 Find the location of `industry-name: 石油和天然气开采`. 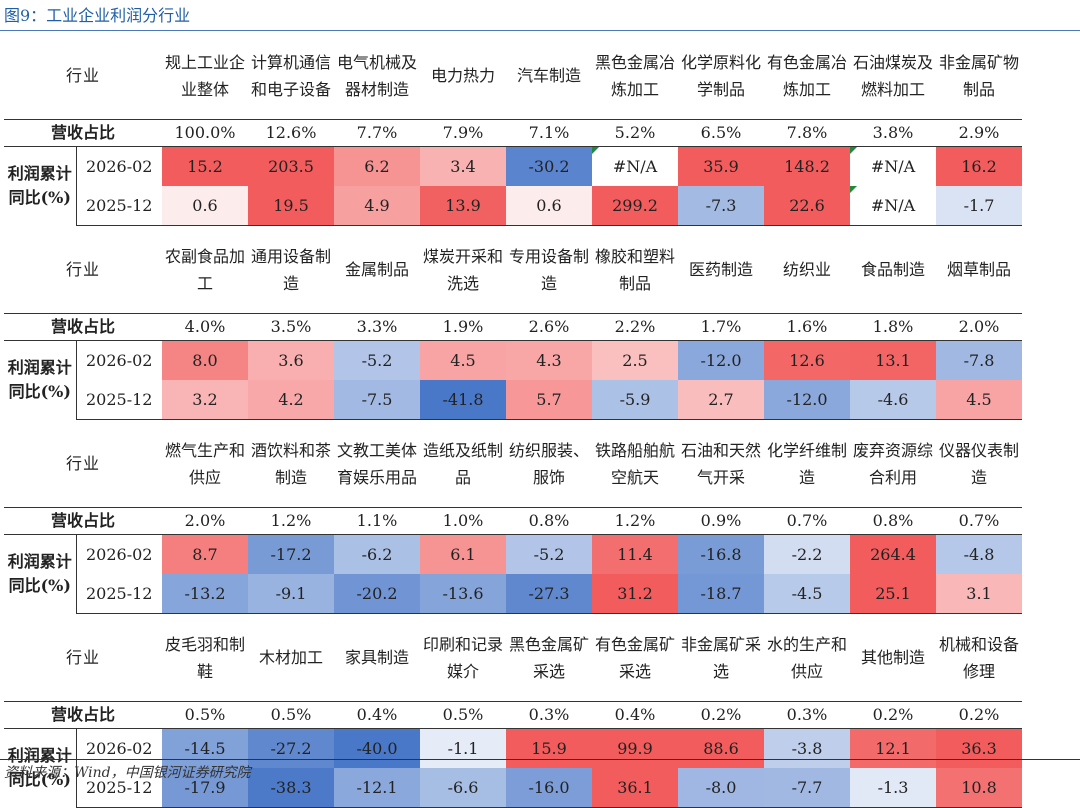

industry-name: 石油和天然气开采 is located at coordinates (721, 463).